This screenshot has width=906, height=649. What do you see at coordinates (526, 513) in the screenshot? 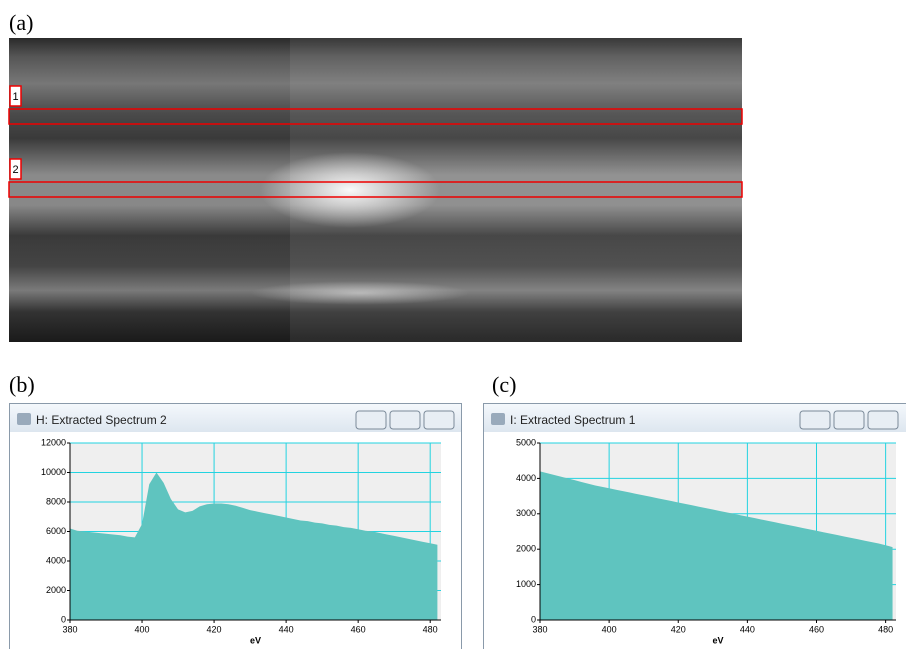
I see `y-tick-label: 3000` at bounding box center [526, 513].